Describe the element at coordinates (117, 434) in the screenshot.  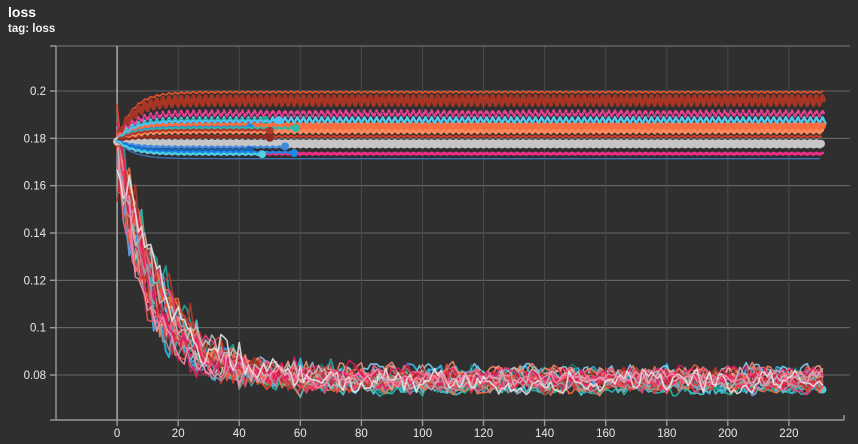
I see `x-tick-label: 0` at that location.